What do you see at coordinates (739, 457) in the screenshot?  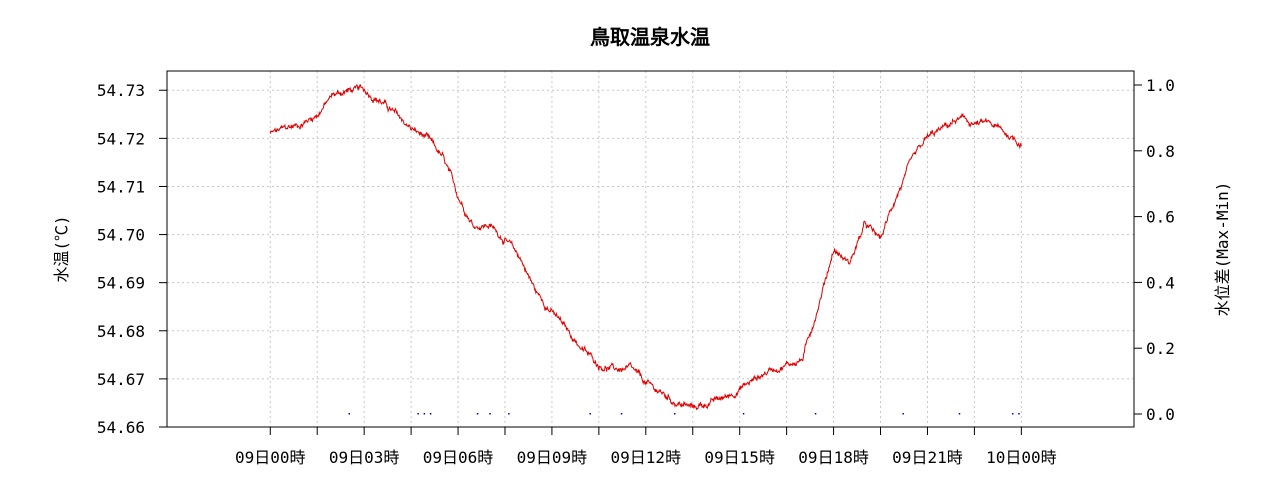 I see `x-tick-label: 09日15時` at bounding box center [739, 457].